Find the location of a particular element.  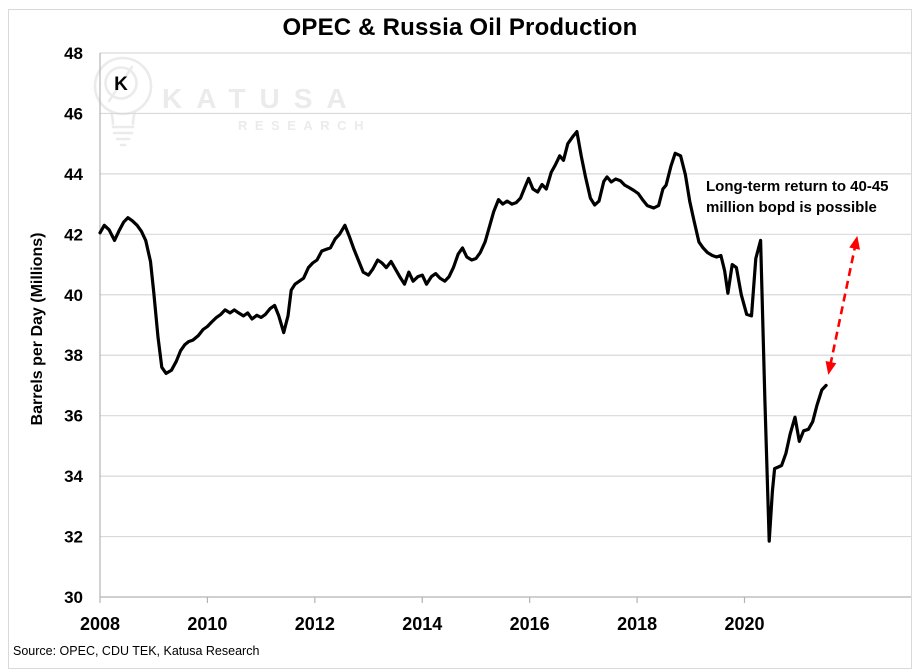

y-tick-label: 40 is located at coordinates (73, 295).